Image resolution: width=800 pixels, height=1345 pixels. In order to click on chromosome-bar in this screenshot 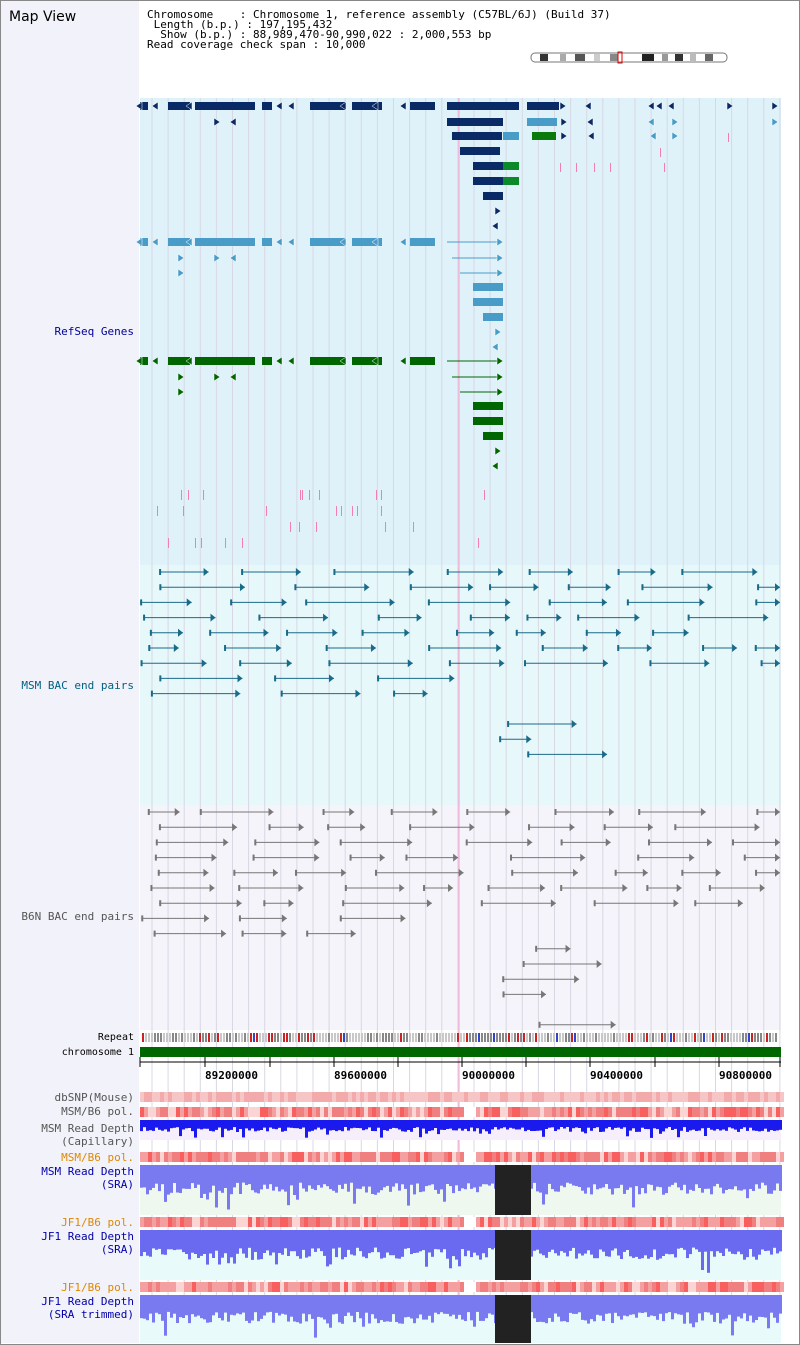, I will do `click(460, 1052)`.